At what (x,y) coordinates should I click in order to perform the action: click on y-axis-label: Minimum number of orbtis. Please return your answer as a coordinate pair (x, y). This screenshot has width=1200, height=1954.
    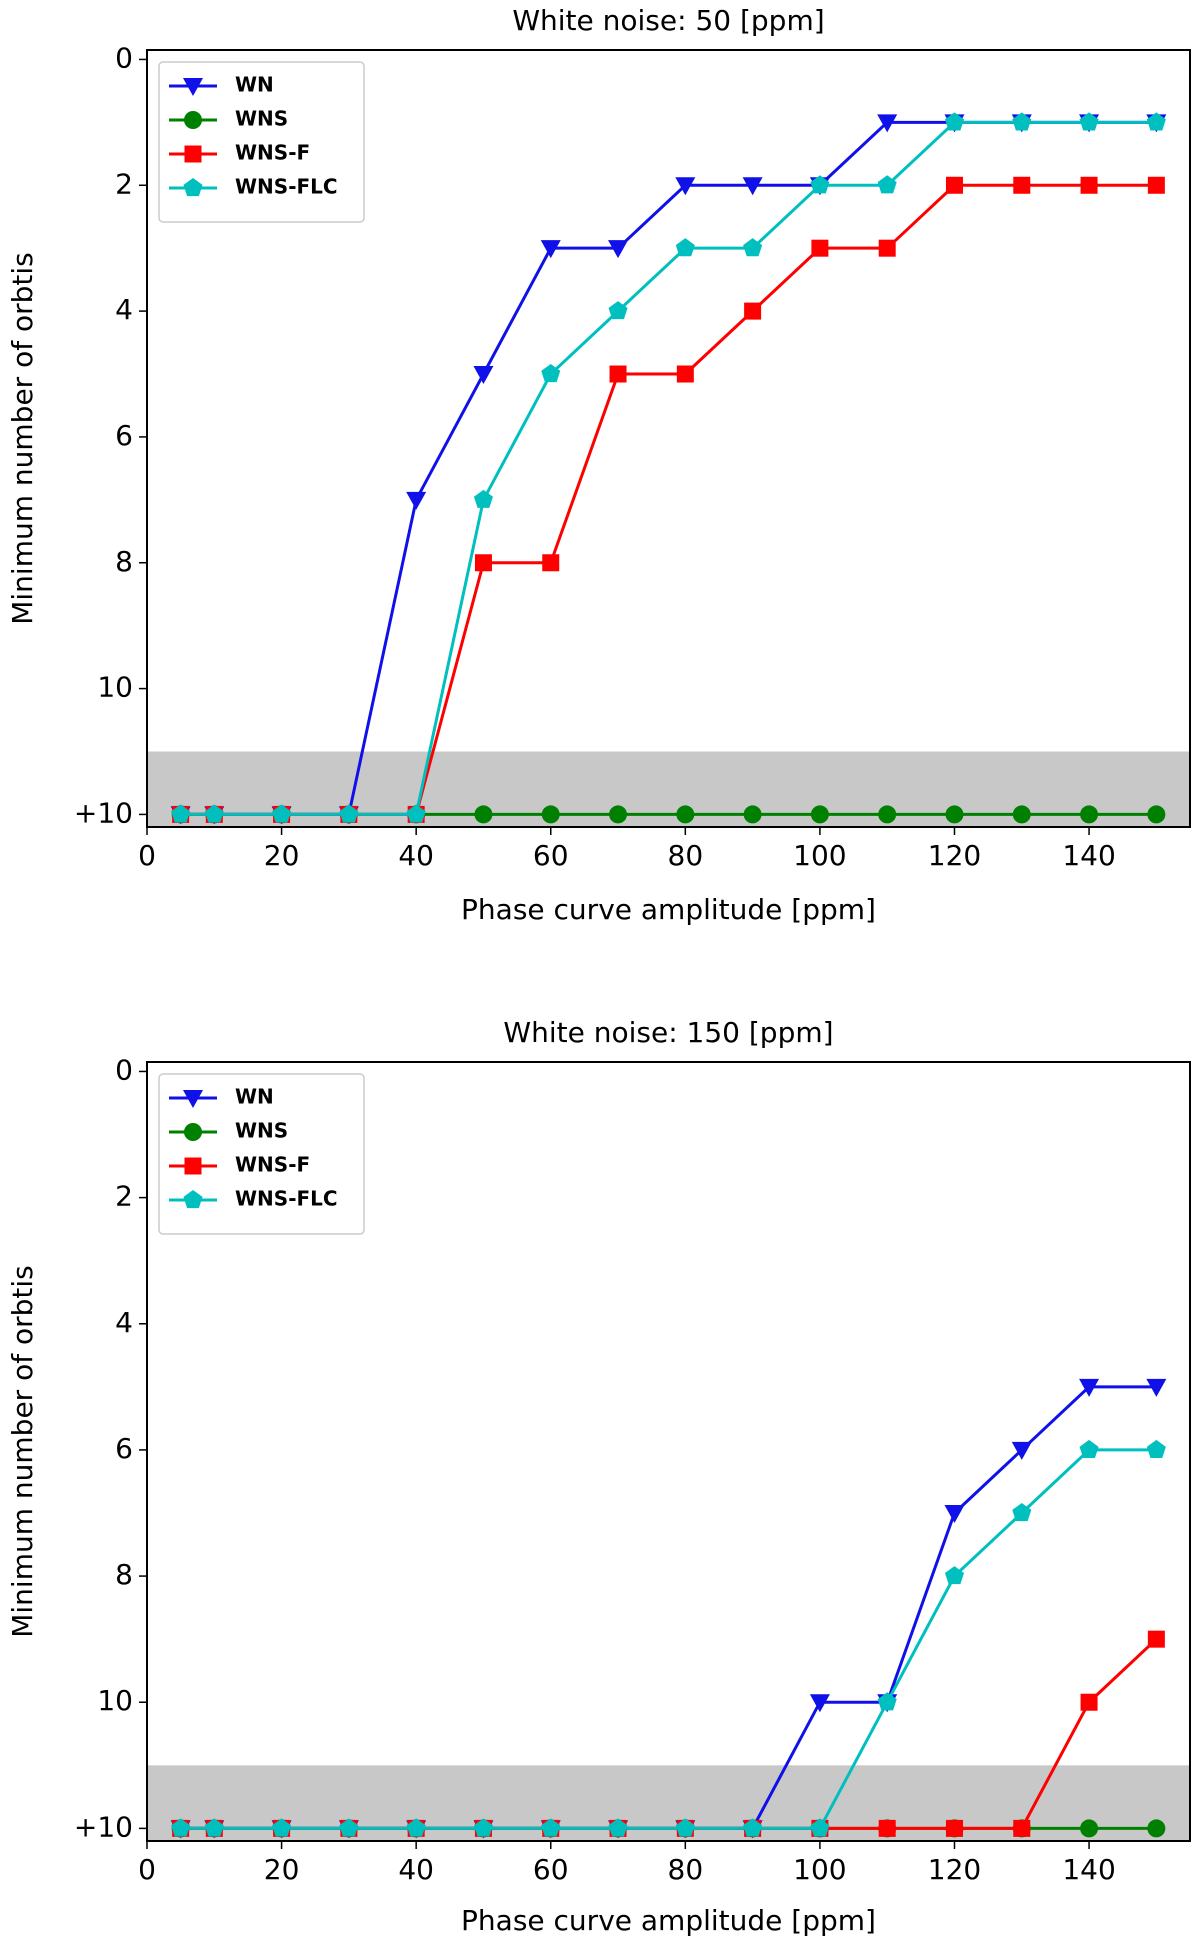
    Looking at the image, I should click on (22, 438).